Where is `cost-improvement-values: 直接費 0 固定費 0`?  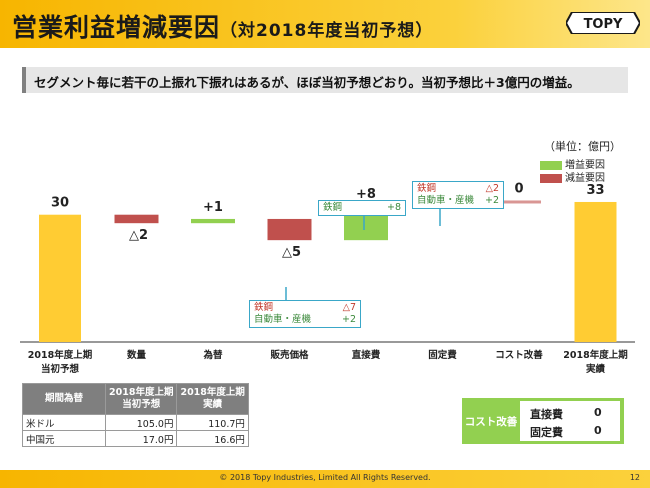
cost-improvement-values: 直接費 0 固定費 0 is located at coordinates (570, 421).